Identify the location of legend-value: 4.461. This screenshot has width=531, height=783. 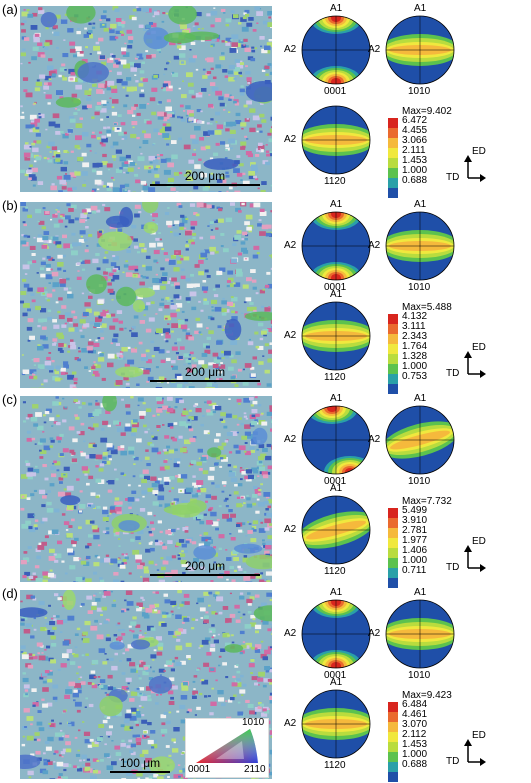
(415, 714).